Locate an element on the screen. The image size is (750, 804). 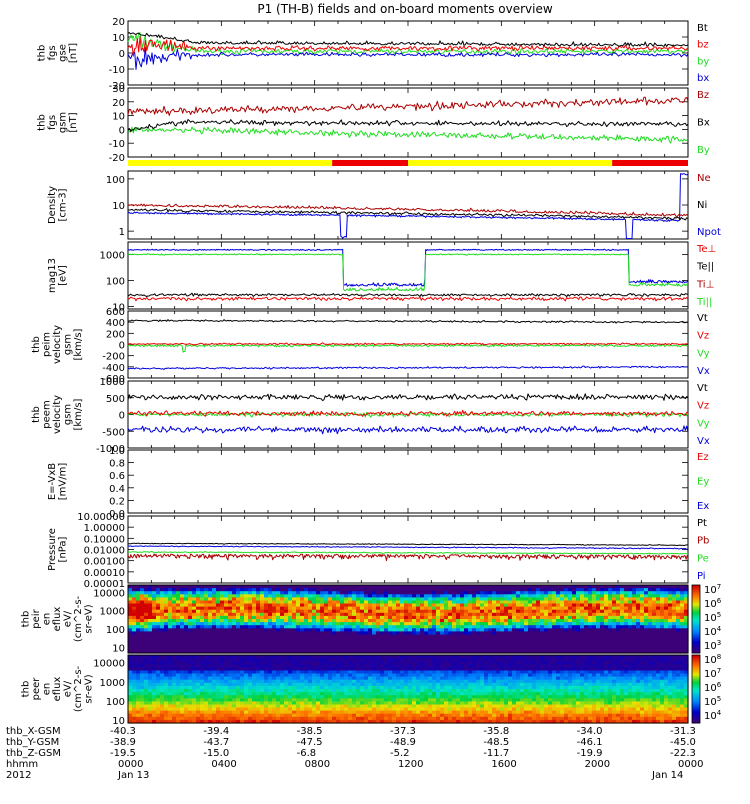
temperature-line-red is located at coordinates (408, 299).